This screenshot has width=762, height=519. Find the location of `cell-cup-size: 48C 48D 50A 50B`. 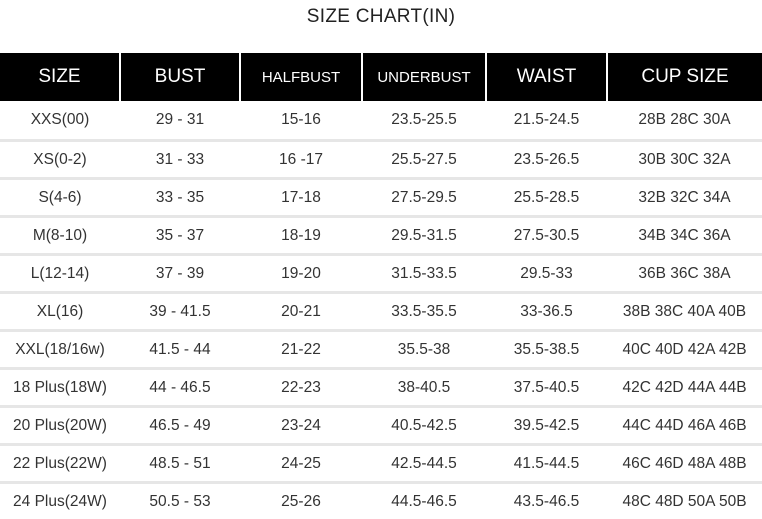

cell-cup-size: 48C 48D 50A 50B is located at coordinates (684, 501).